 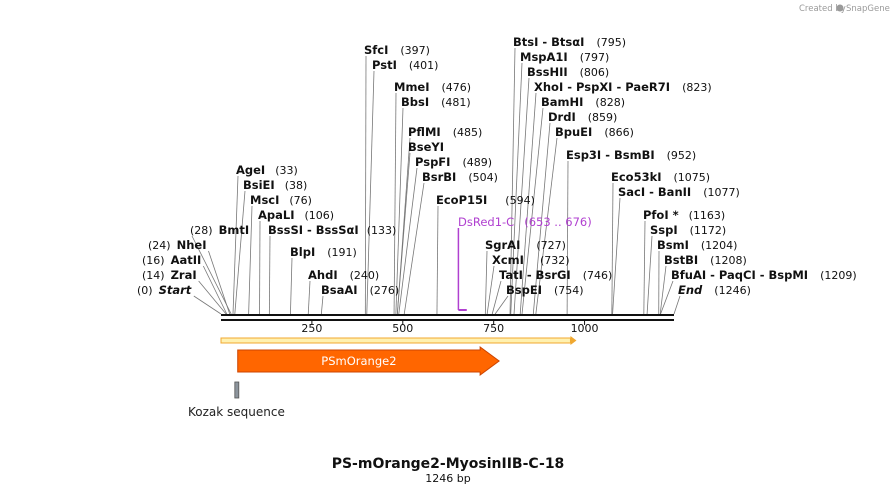 I want to click on site-label-bmti: (28) BmtI, so click(x=219, y=230).